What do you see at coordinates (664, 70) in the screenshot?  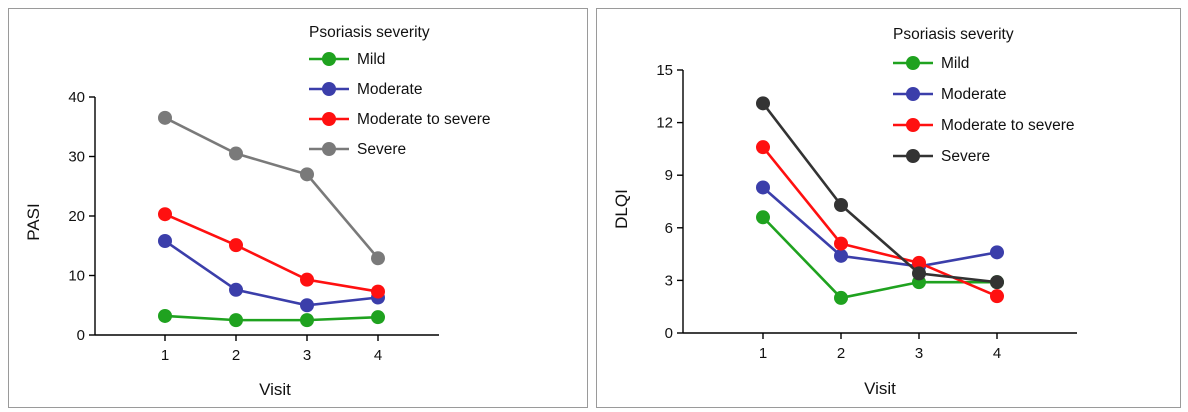 I see `y-tick-label: 15` at bounding box center [664, 70].